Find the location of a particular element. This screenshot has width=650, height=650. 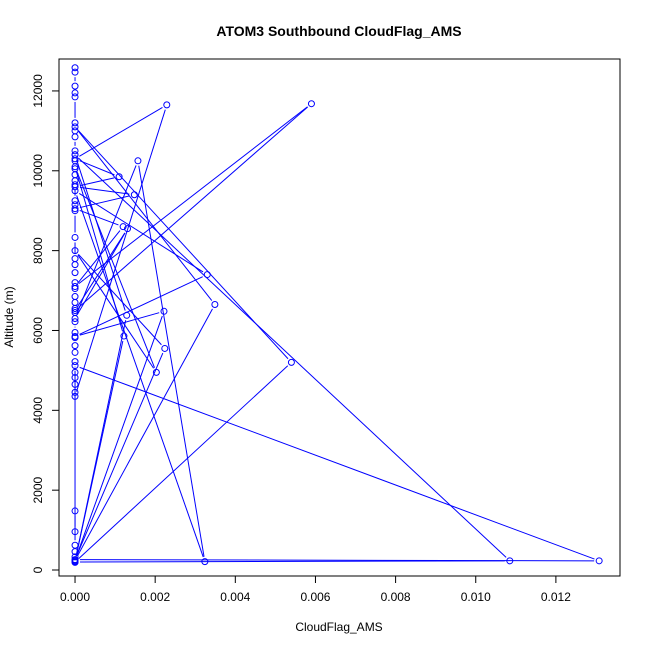

x-tick-label: 0.008 is located at coordinates (396, 597).